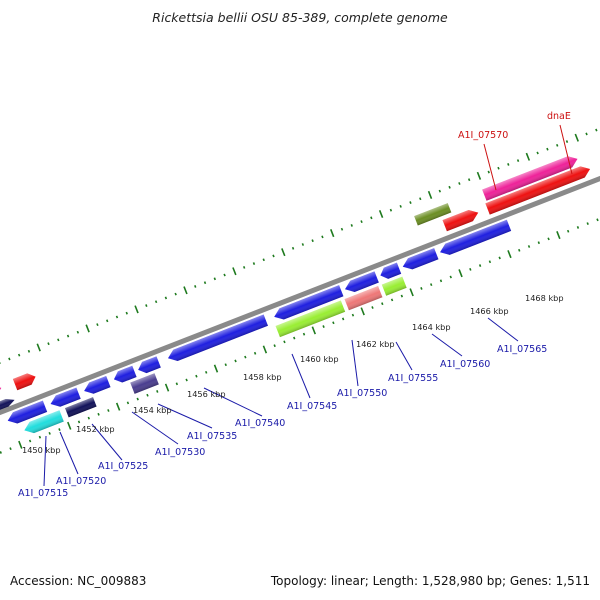 This screenshot has height=600, width=600. I want to click on scale-label: 1462 kbp, so click(375, 344).